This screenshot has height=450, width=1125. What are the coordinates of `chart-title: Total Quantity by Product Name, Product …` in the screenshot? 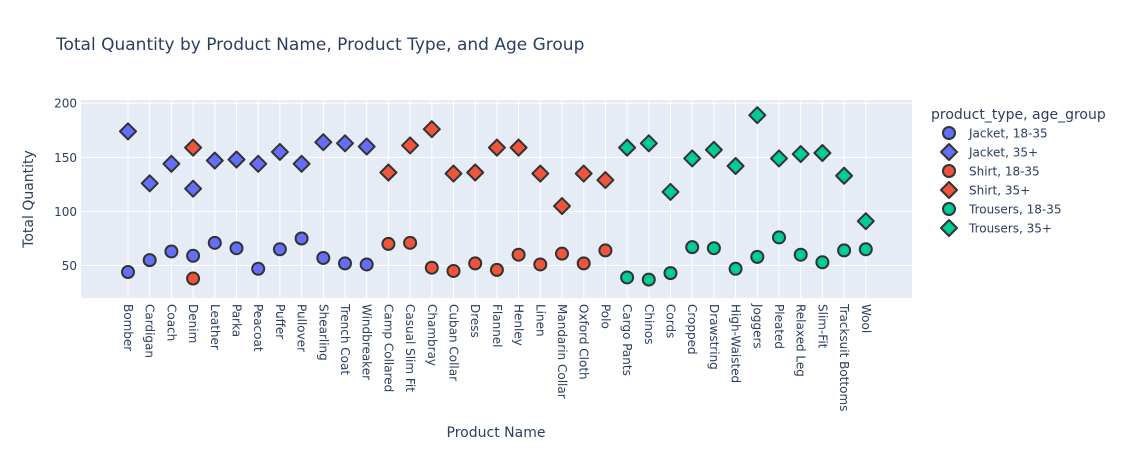 It's located at (319, 45).